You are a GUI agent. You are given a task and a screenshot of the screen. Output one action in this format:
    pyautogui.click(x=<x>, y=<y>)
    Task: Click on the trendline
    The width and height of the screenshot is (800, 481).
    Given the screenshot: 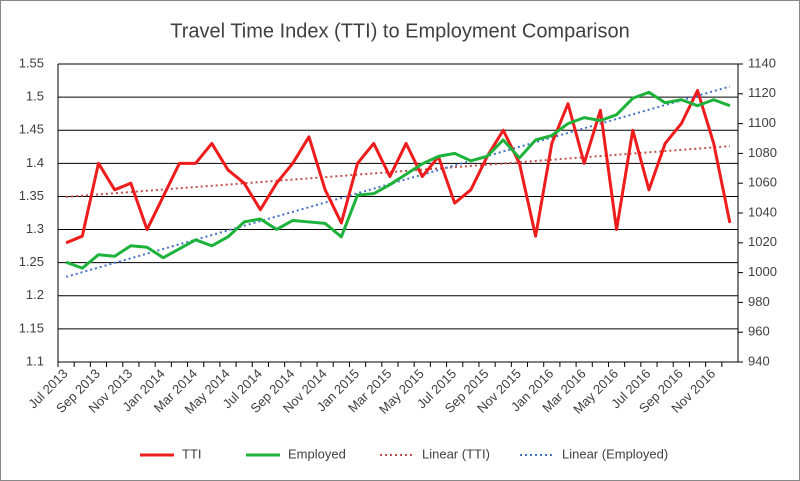 What is the action you would take?
    pyautogui.click(x=398, y=171)
    